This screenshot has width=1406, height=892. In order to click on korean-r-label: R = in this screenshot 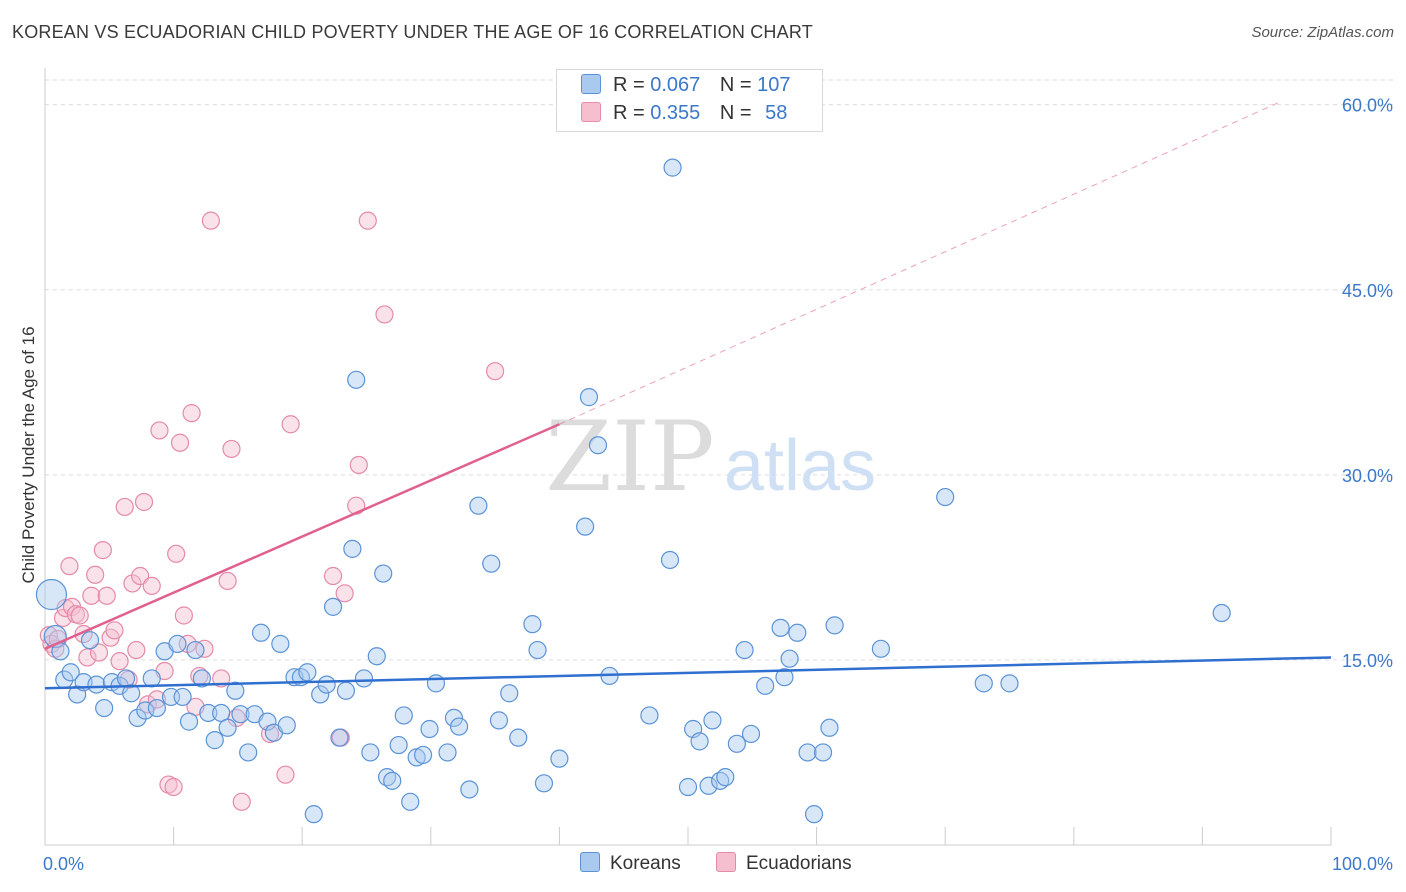, I will do `click(629, 85)`.